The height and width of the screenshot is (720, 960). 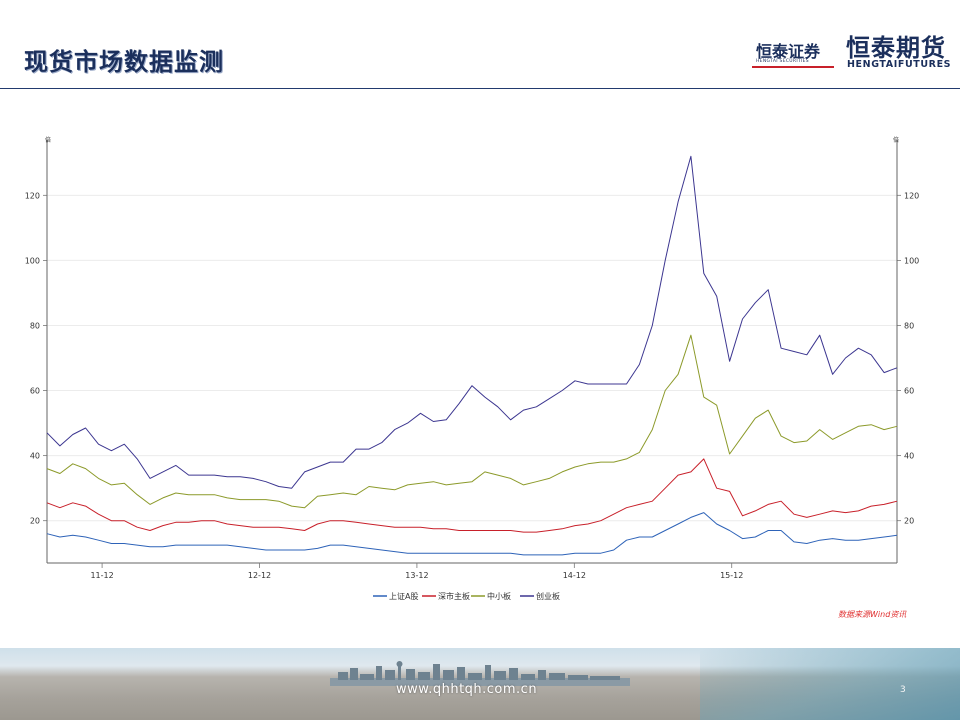 I want to click on footer-banner, so click(x=480, y=684).